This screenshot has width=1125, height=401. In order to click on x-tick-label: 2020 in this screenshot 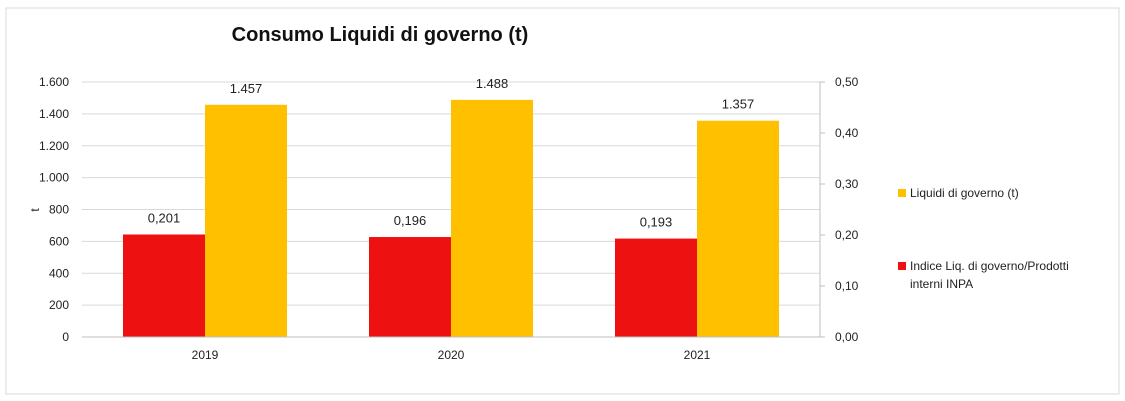, I will do `click(451, 355)`.